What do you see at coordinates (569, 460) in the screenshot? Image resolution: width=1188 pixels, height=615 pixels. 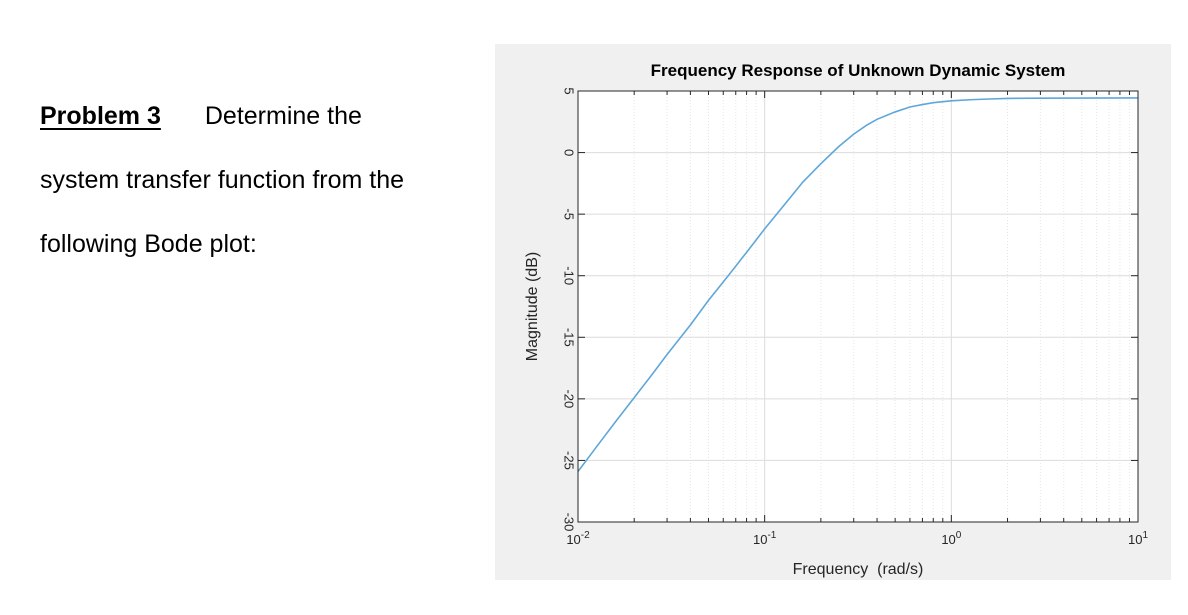 I see `y-tick-label: -25` at bounding box center [569, 460].